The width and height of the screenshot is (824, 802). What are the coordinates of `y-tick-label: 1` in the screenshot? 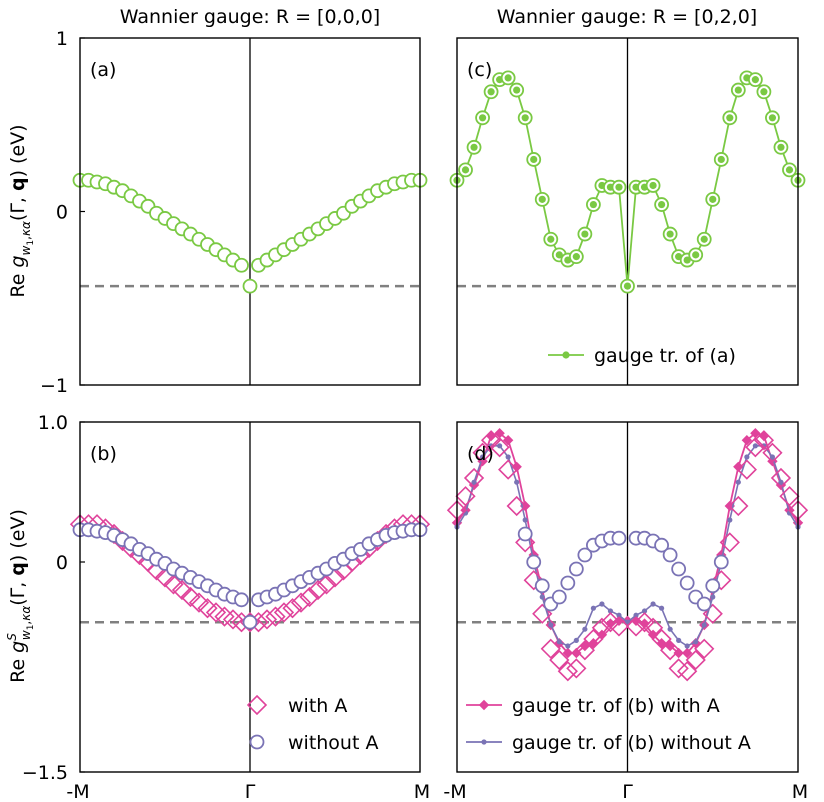 It's located at (62, 39).